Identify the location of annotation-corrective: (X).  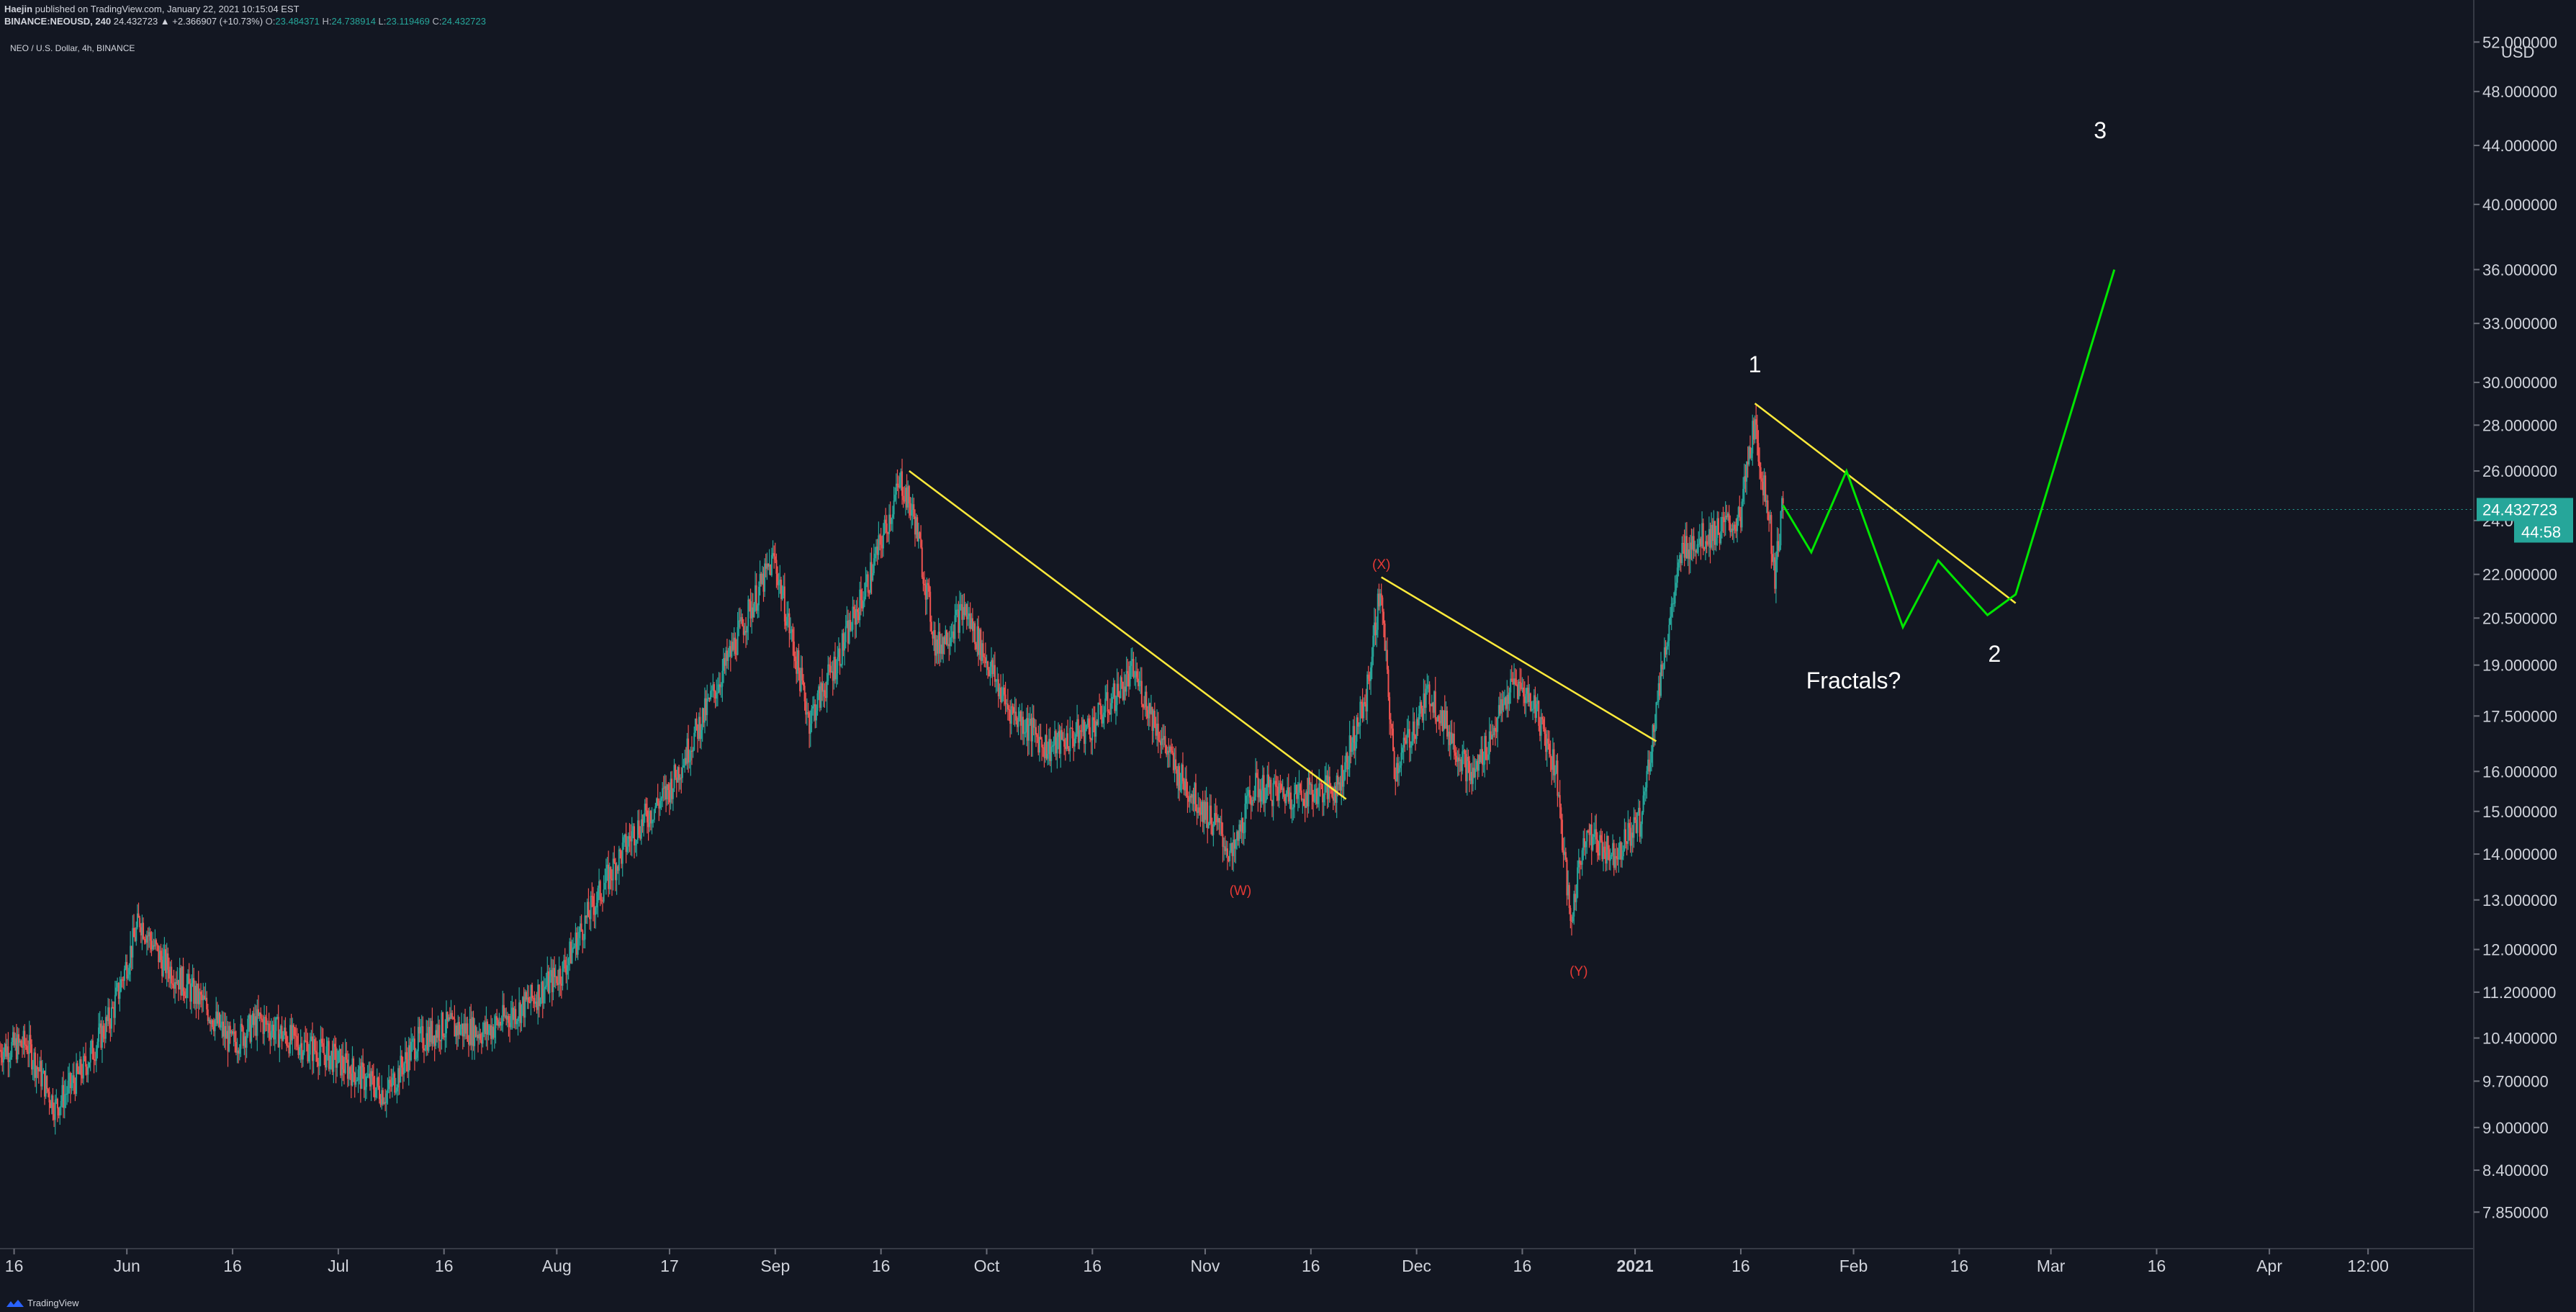
(1381, 564).